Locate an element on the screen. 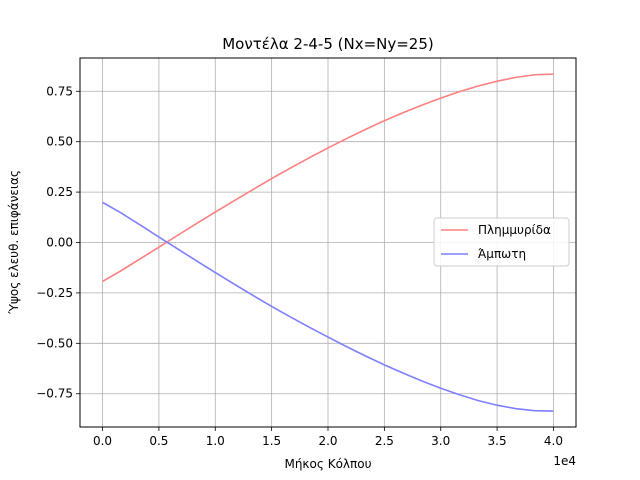  x-axis-label: Μήκος Κόλπου is located at coordinates (327, 464).